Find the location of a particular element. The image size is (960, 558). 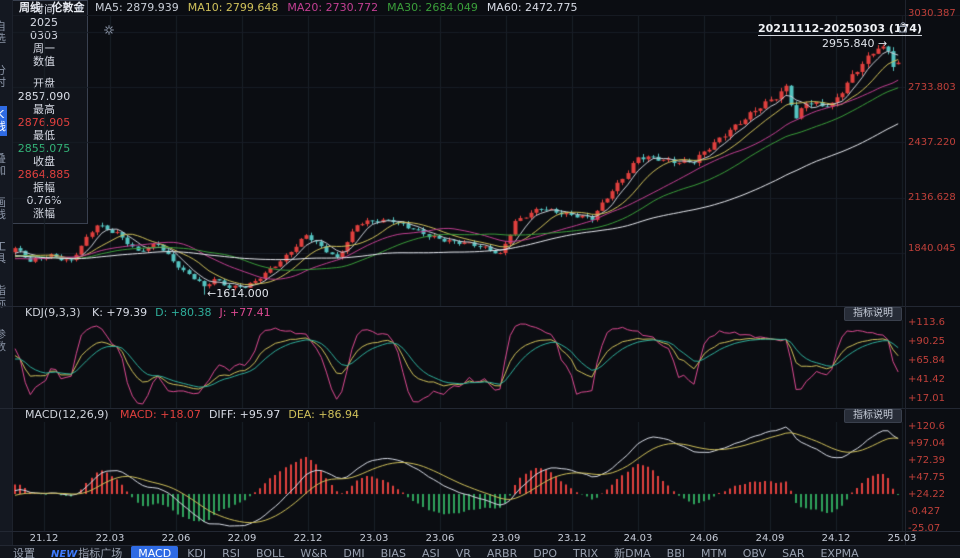

main-y-tick: 1840.045 is located at coordinates (932, 248).